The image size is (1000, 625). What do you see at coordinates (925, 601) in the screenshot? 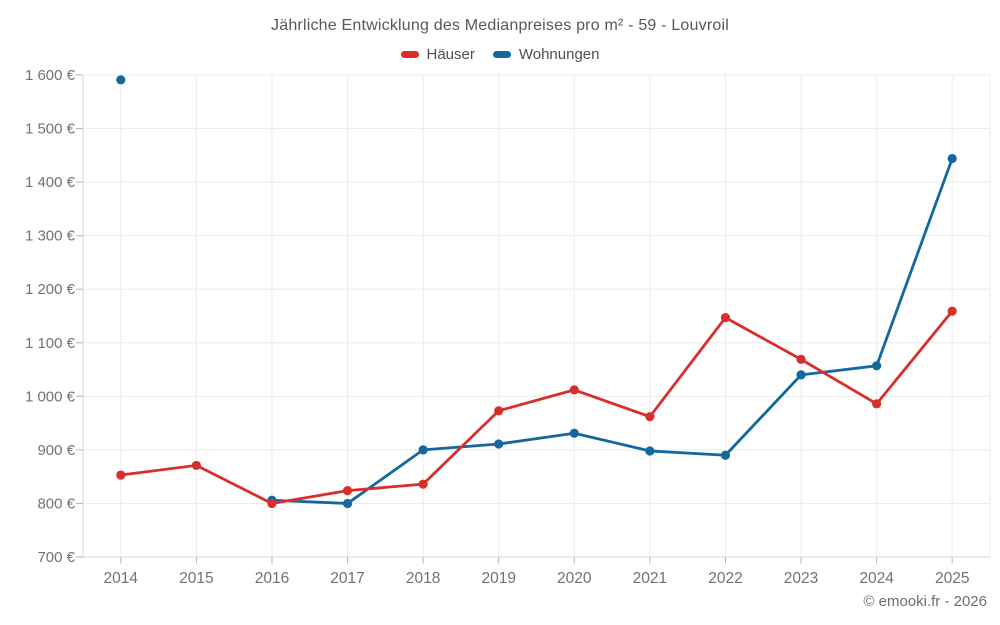
I see `copyright-footer: © emooki.fr - 2026` at bounding box center [925, 601].